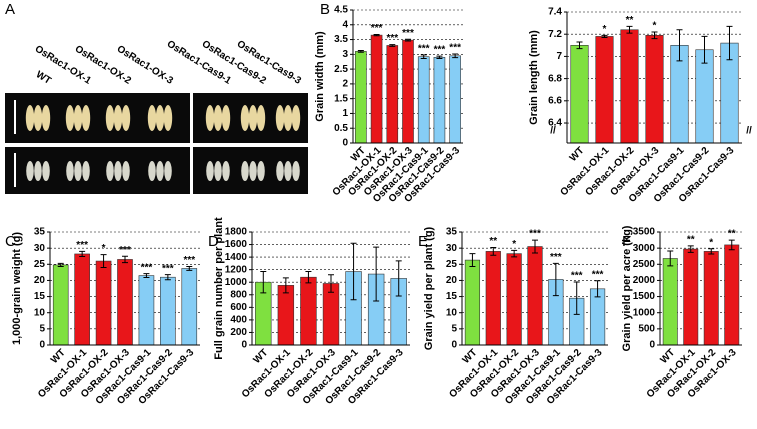 Image resolution: width=757 pixels, height=429 pixels. Describe the element at coordinates (553, 131) in the screenshot. I see `axis-break: //` at that location.